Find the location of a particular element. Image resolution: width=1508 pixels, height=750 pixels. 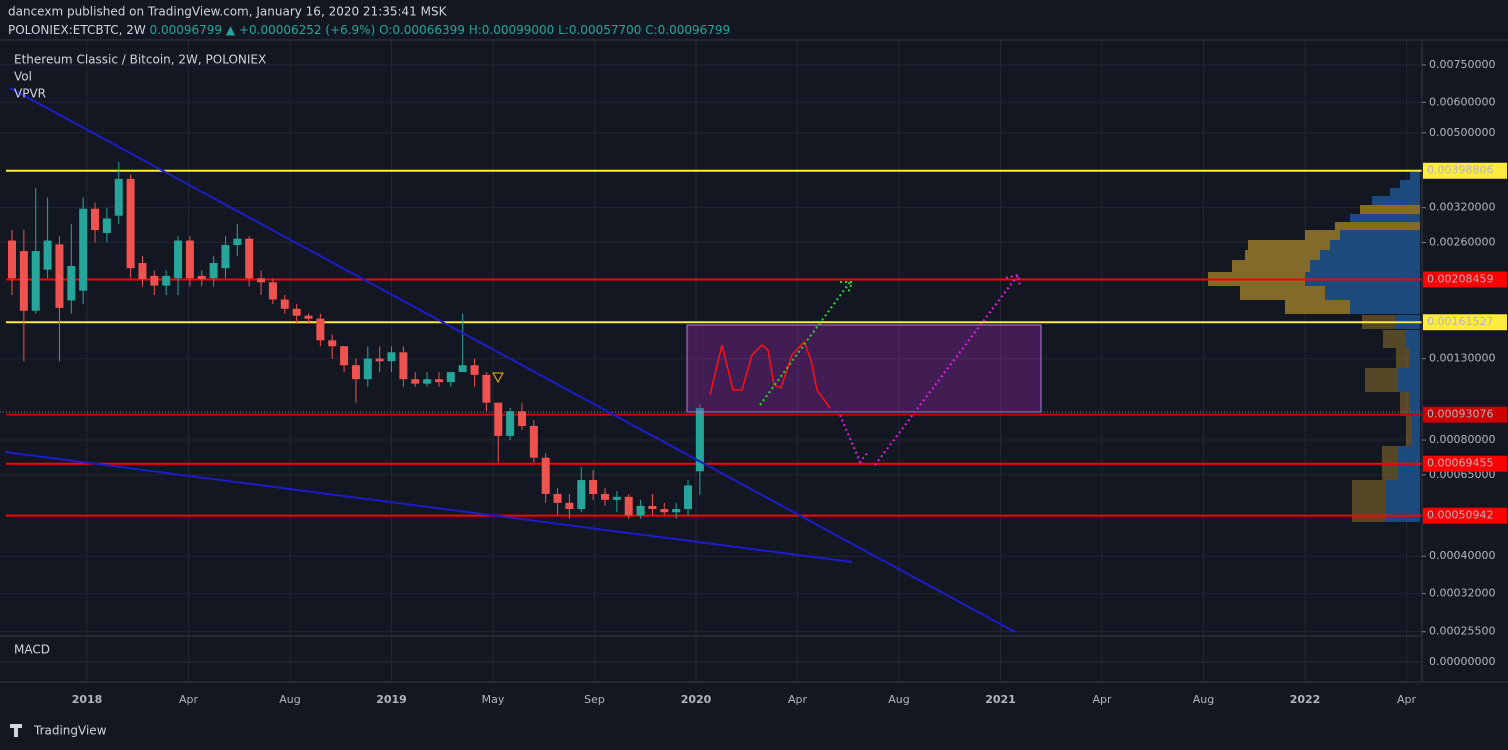

ohlc-close: C:0.00096799 is located at coordinates (687, 30).